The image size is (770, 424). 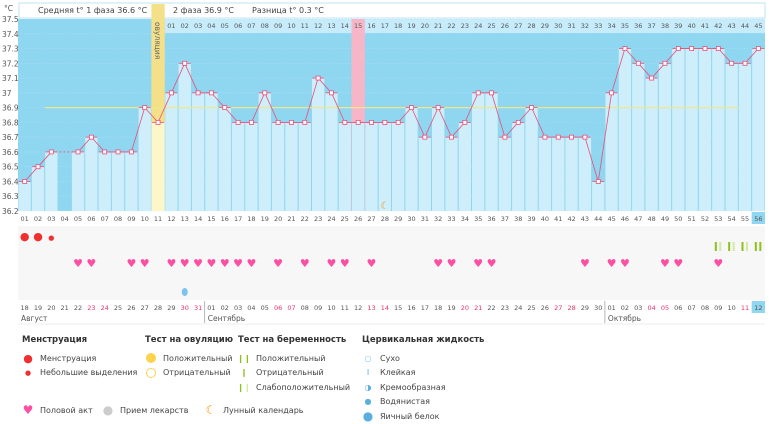 I want to click on legend-title: Менструация, so click(x=55, y=340).